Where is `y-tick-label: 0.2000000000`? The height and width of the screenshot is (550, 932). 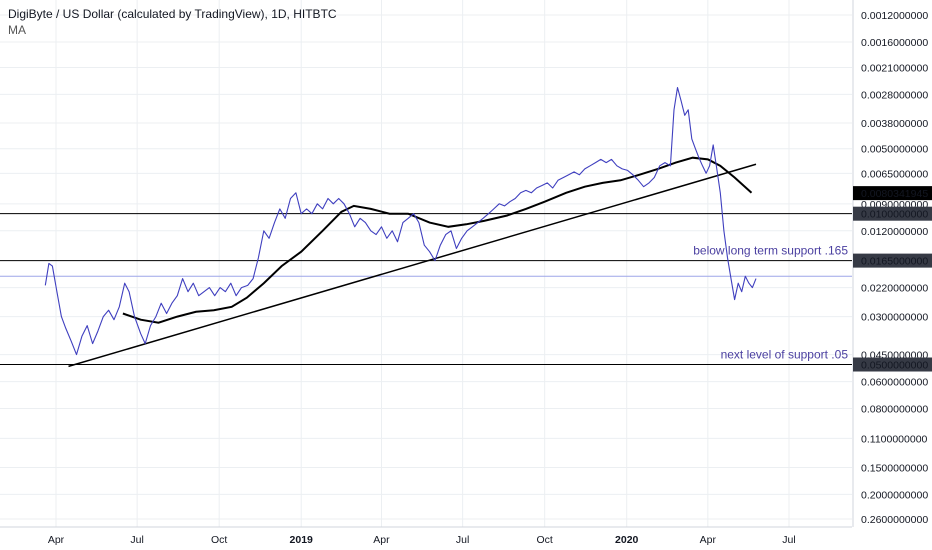
y-tick-label: 0.2000000000 is located at coordinates (894, 495).